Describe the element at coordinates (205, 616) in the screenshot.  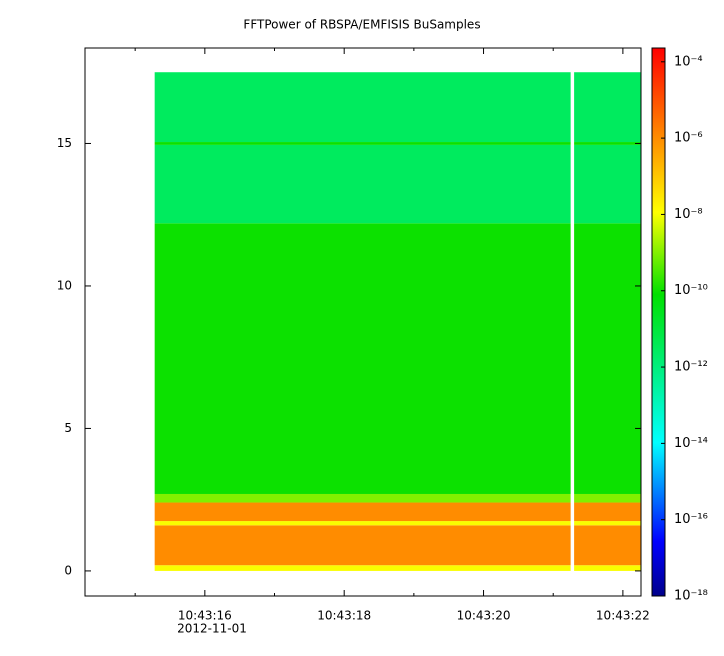
I see `x-tick-label: 10:43:16` at that location.